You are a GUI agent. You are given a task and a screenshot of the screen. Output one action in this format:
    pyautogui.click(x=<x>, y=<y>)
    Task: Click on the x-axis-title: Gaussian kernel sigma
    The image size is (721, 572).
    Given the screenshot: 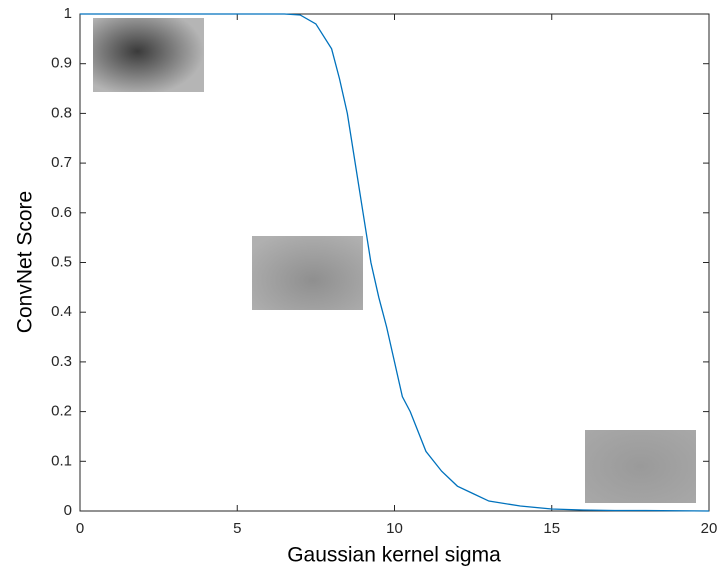 What is the action you would take?
    pyautogui.click(x=394, y=555)
    